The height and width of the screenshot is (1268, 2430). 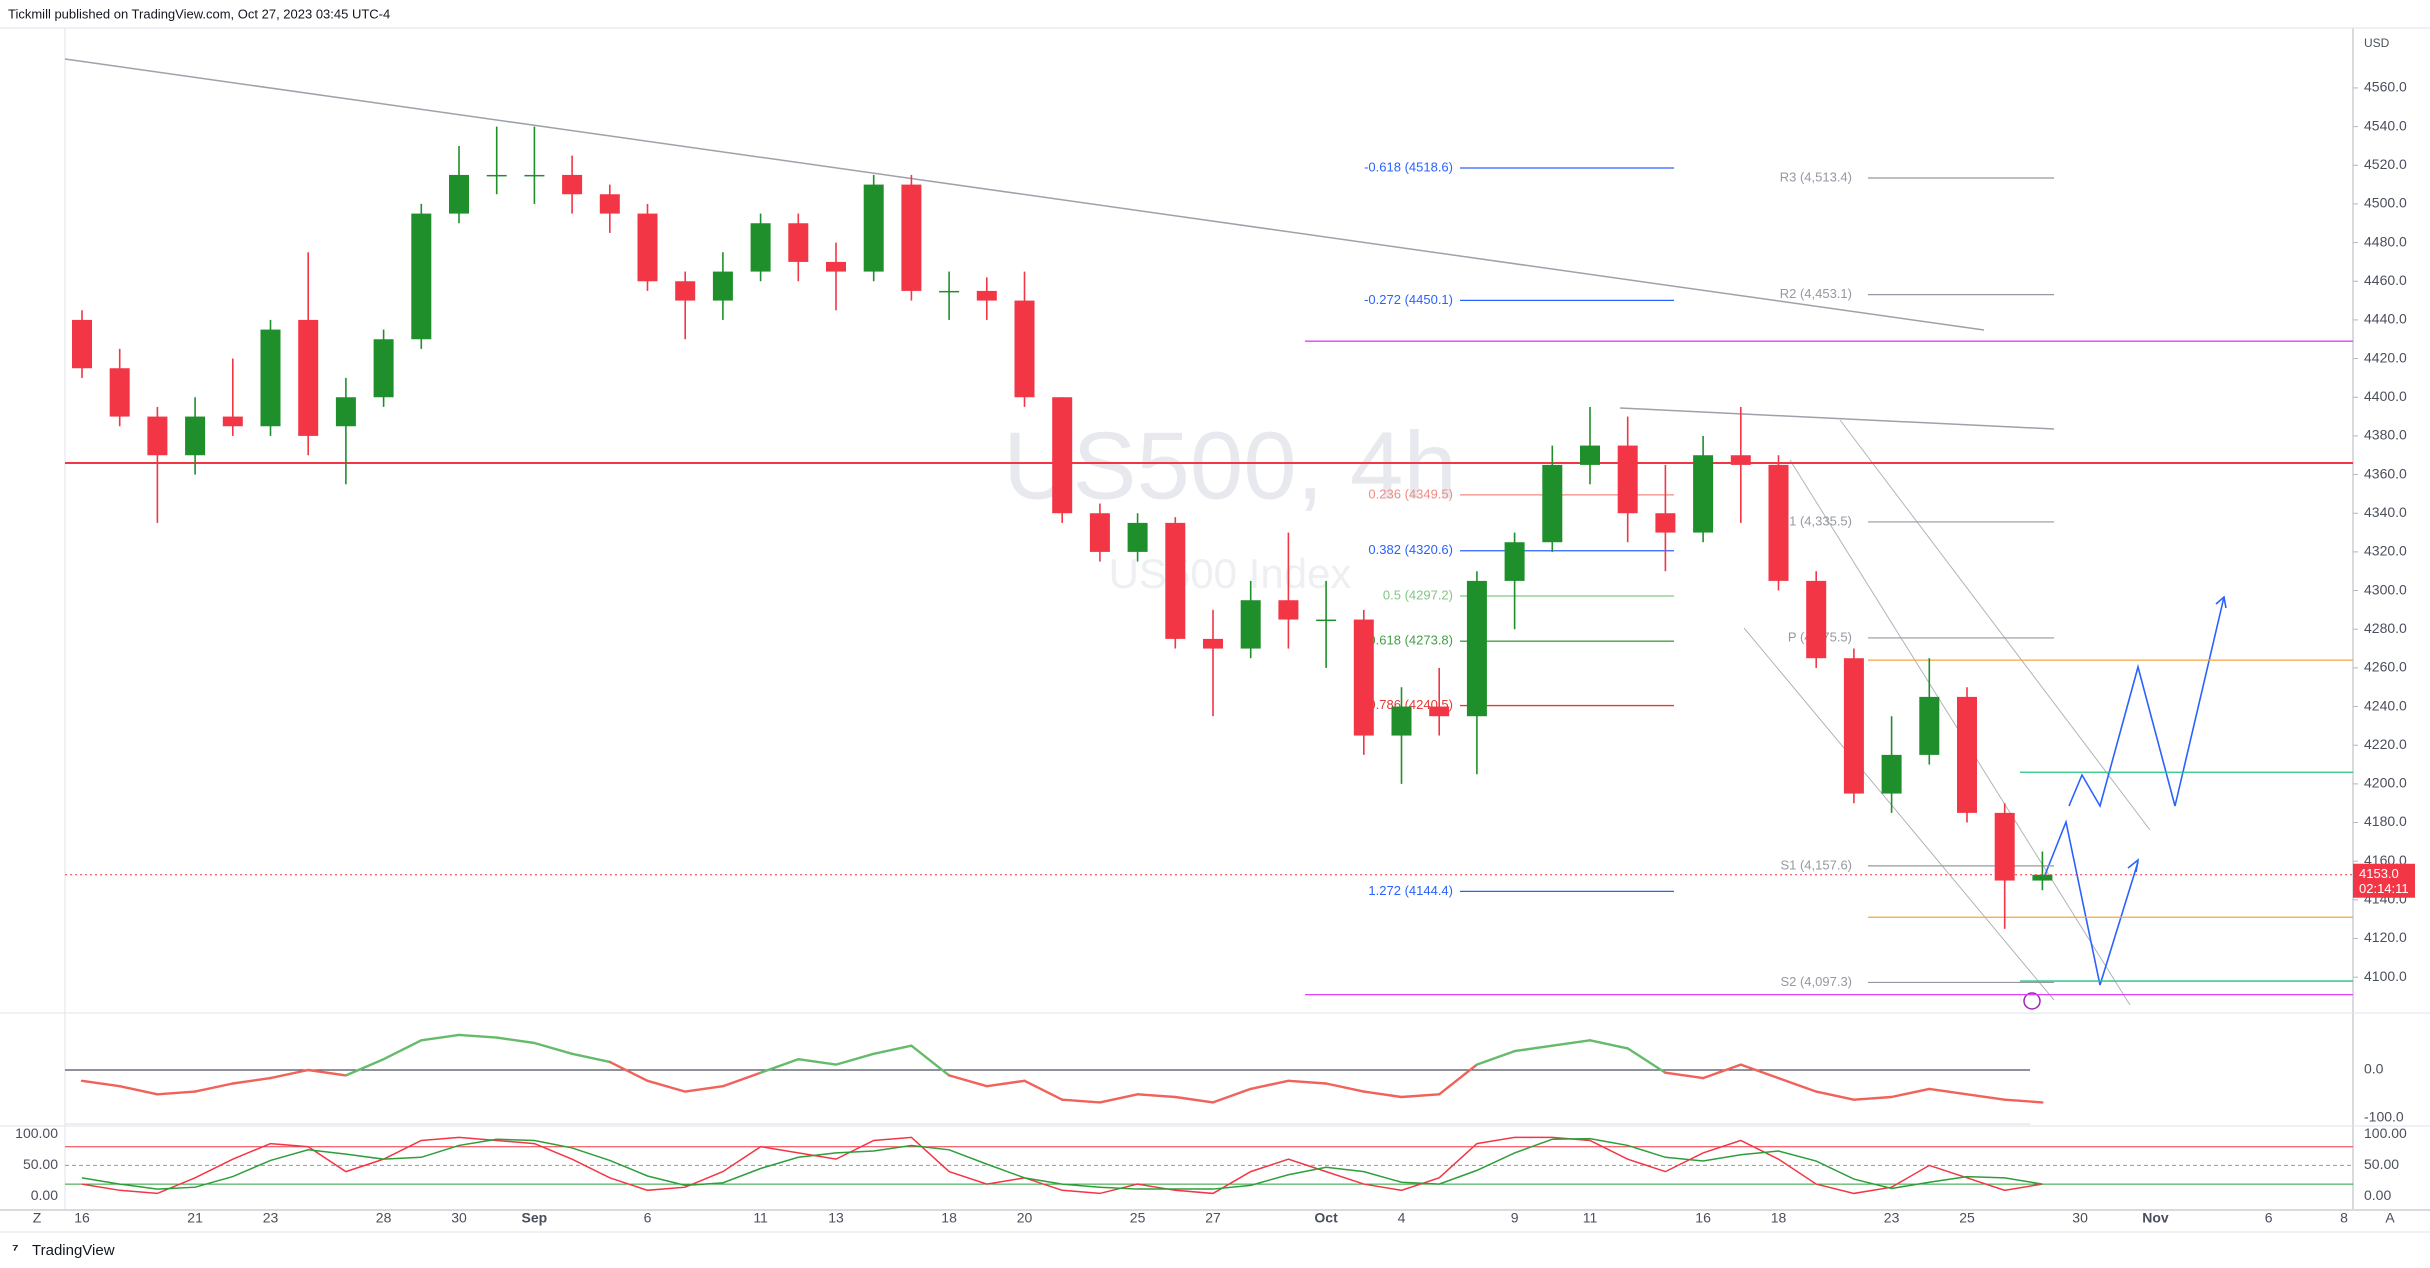 What do you see at coordinates (271, 1218) in the screenshot?
I see `x-tick-label: 23` at bounding box center [271, 1218].